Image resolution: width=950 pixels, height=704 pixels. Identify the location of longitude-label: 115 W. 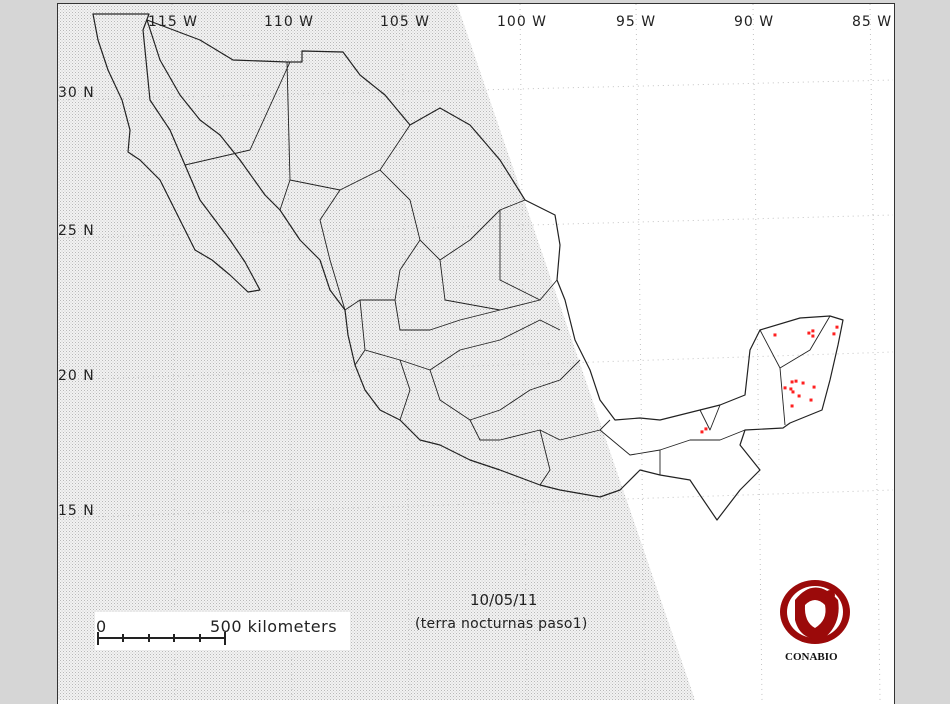
(173, 22).